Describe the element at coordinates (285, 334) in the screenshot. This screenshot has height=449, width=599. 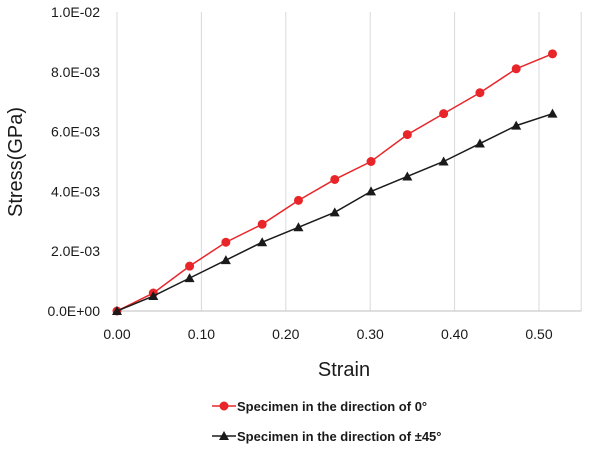
I see `x-tick-label: 0.20` at that location.